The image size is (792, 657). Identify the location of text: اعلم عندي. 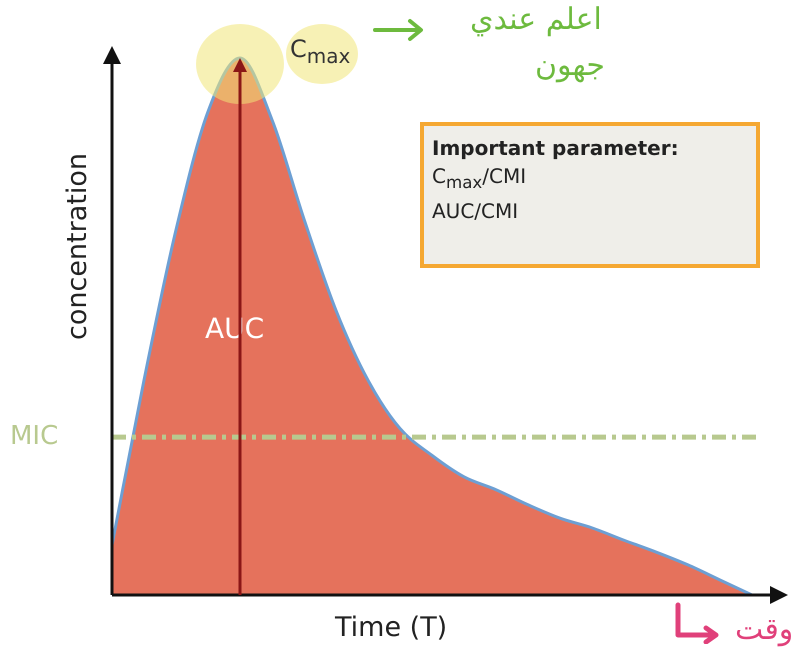
(536, 19).